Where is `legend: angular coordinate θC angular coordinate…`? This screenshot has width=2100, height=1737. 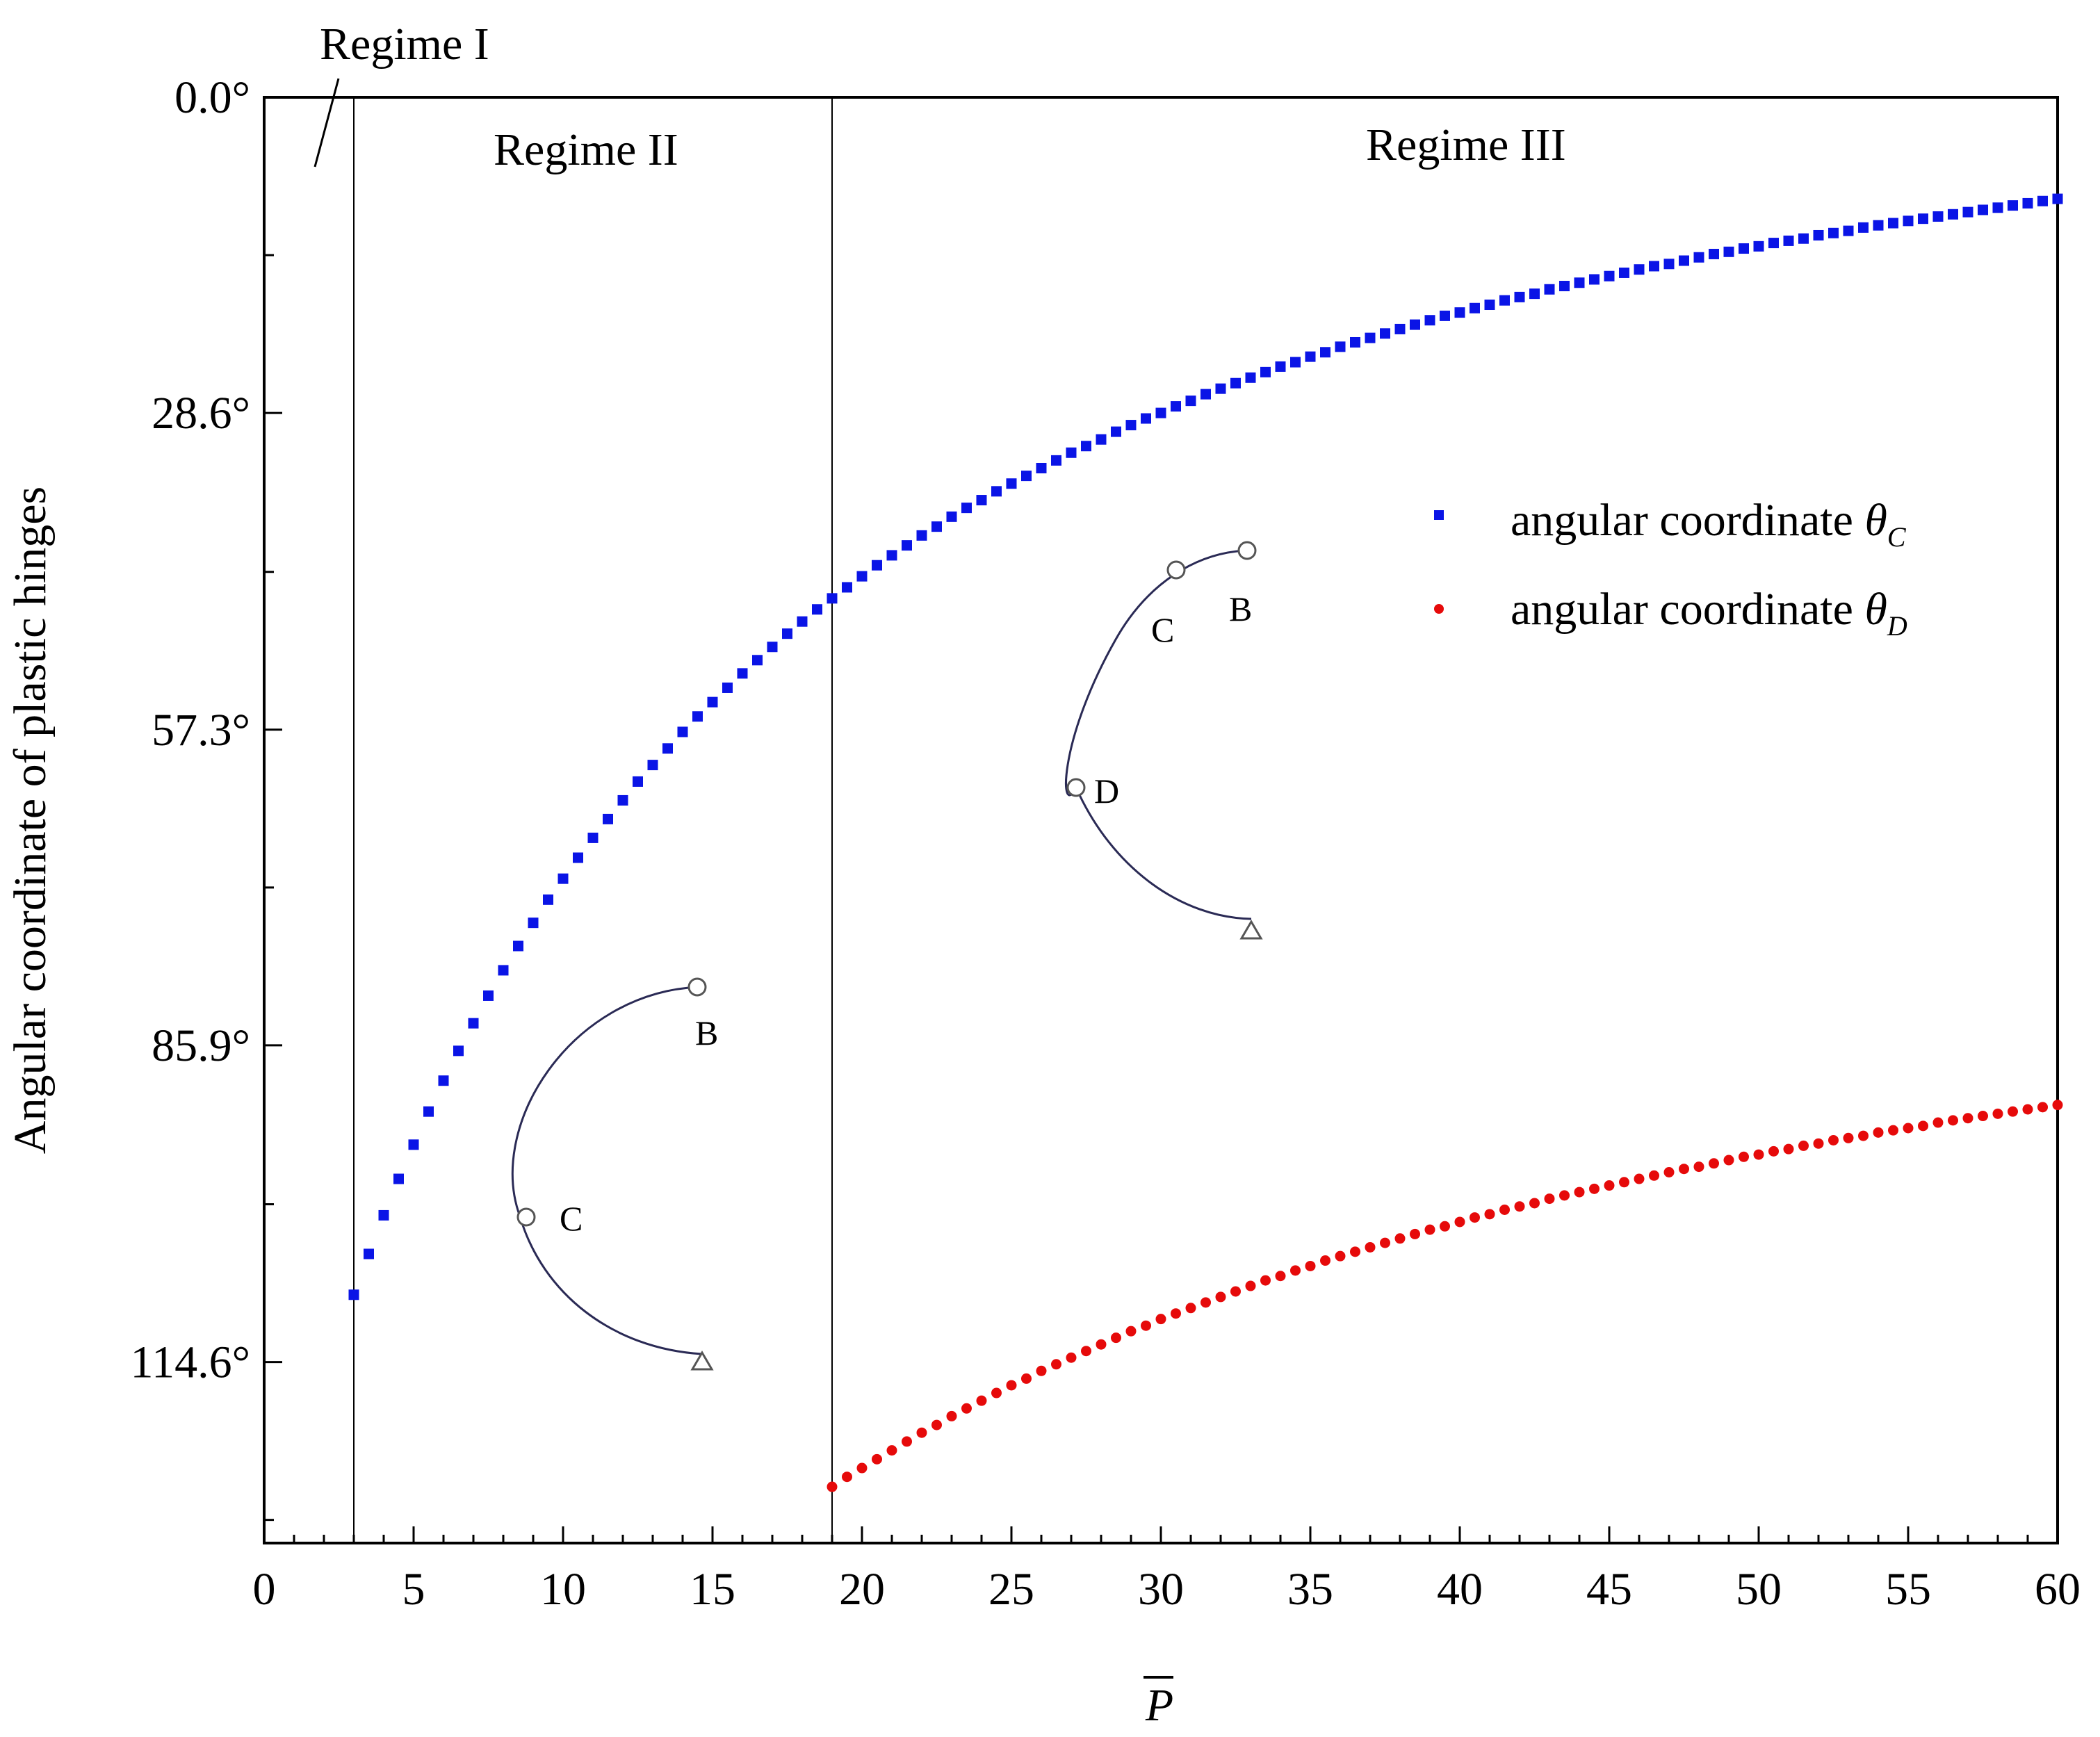 legend: angular coordinate θC angular coordinate… is located at coordinates (1671, 568).